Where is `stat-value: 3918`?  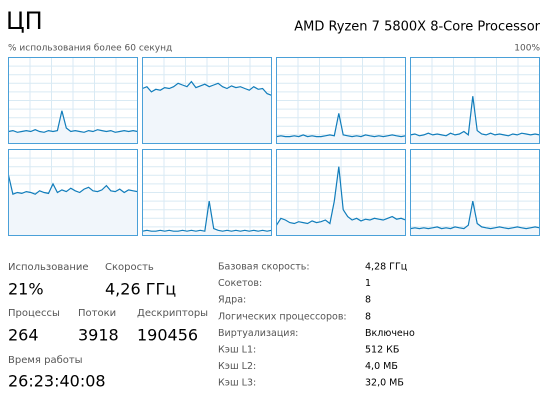
stat-value: 3918 is located at coordinates (98, 335).